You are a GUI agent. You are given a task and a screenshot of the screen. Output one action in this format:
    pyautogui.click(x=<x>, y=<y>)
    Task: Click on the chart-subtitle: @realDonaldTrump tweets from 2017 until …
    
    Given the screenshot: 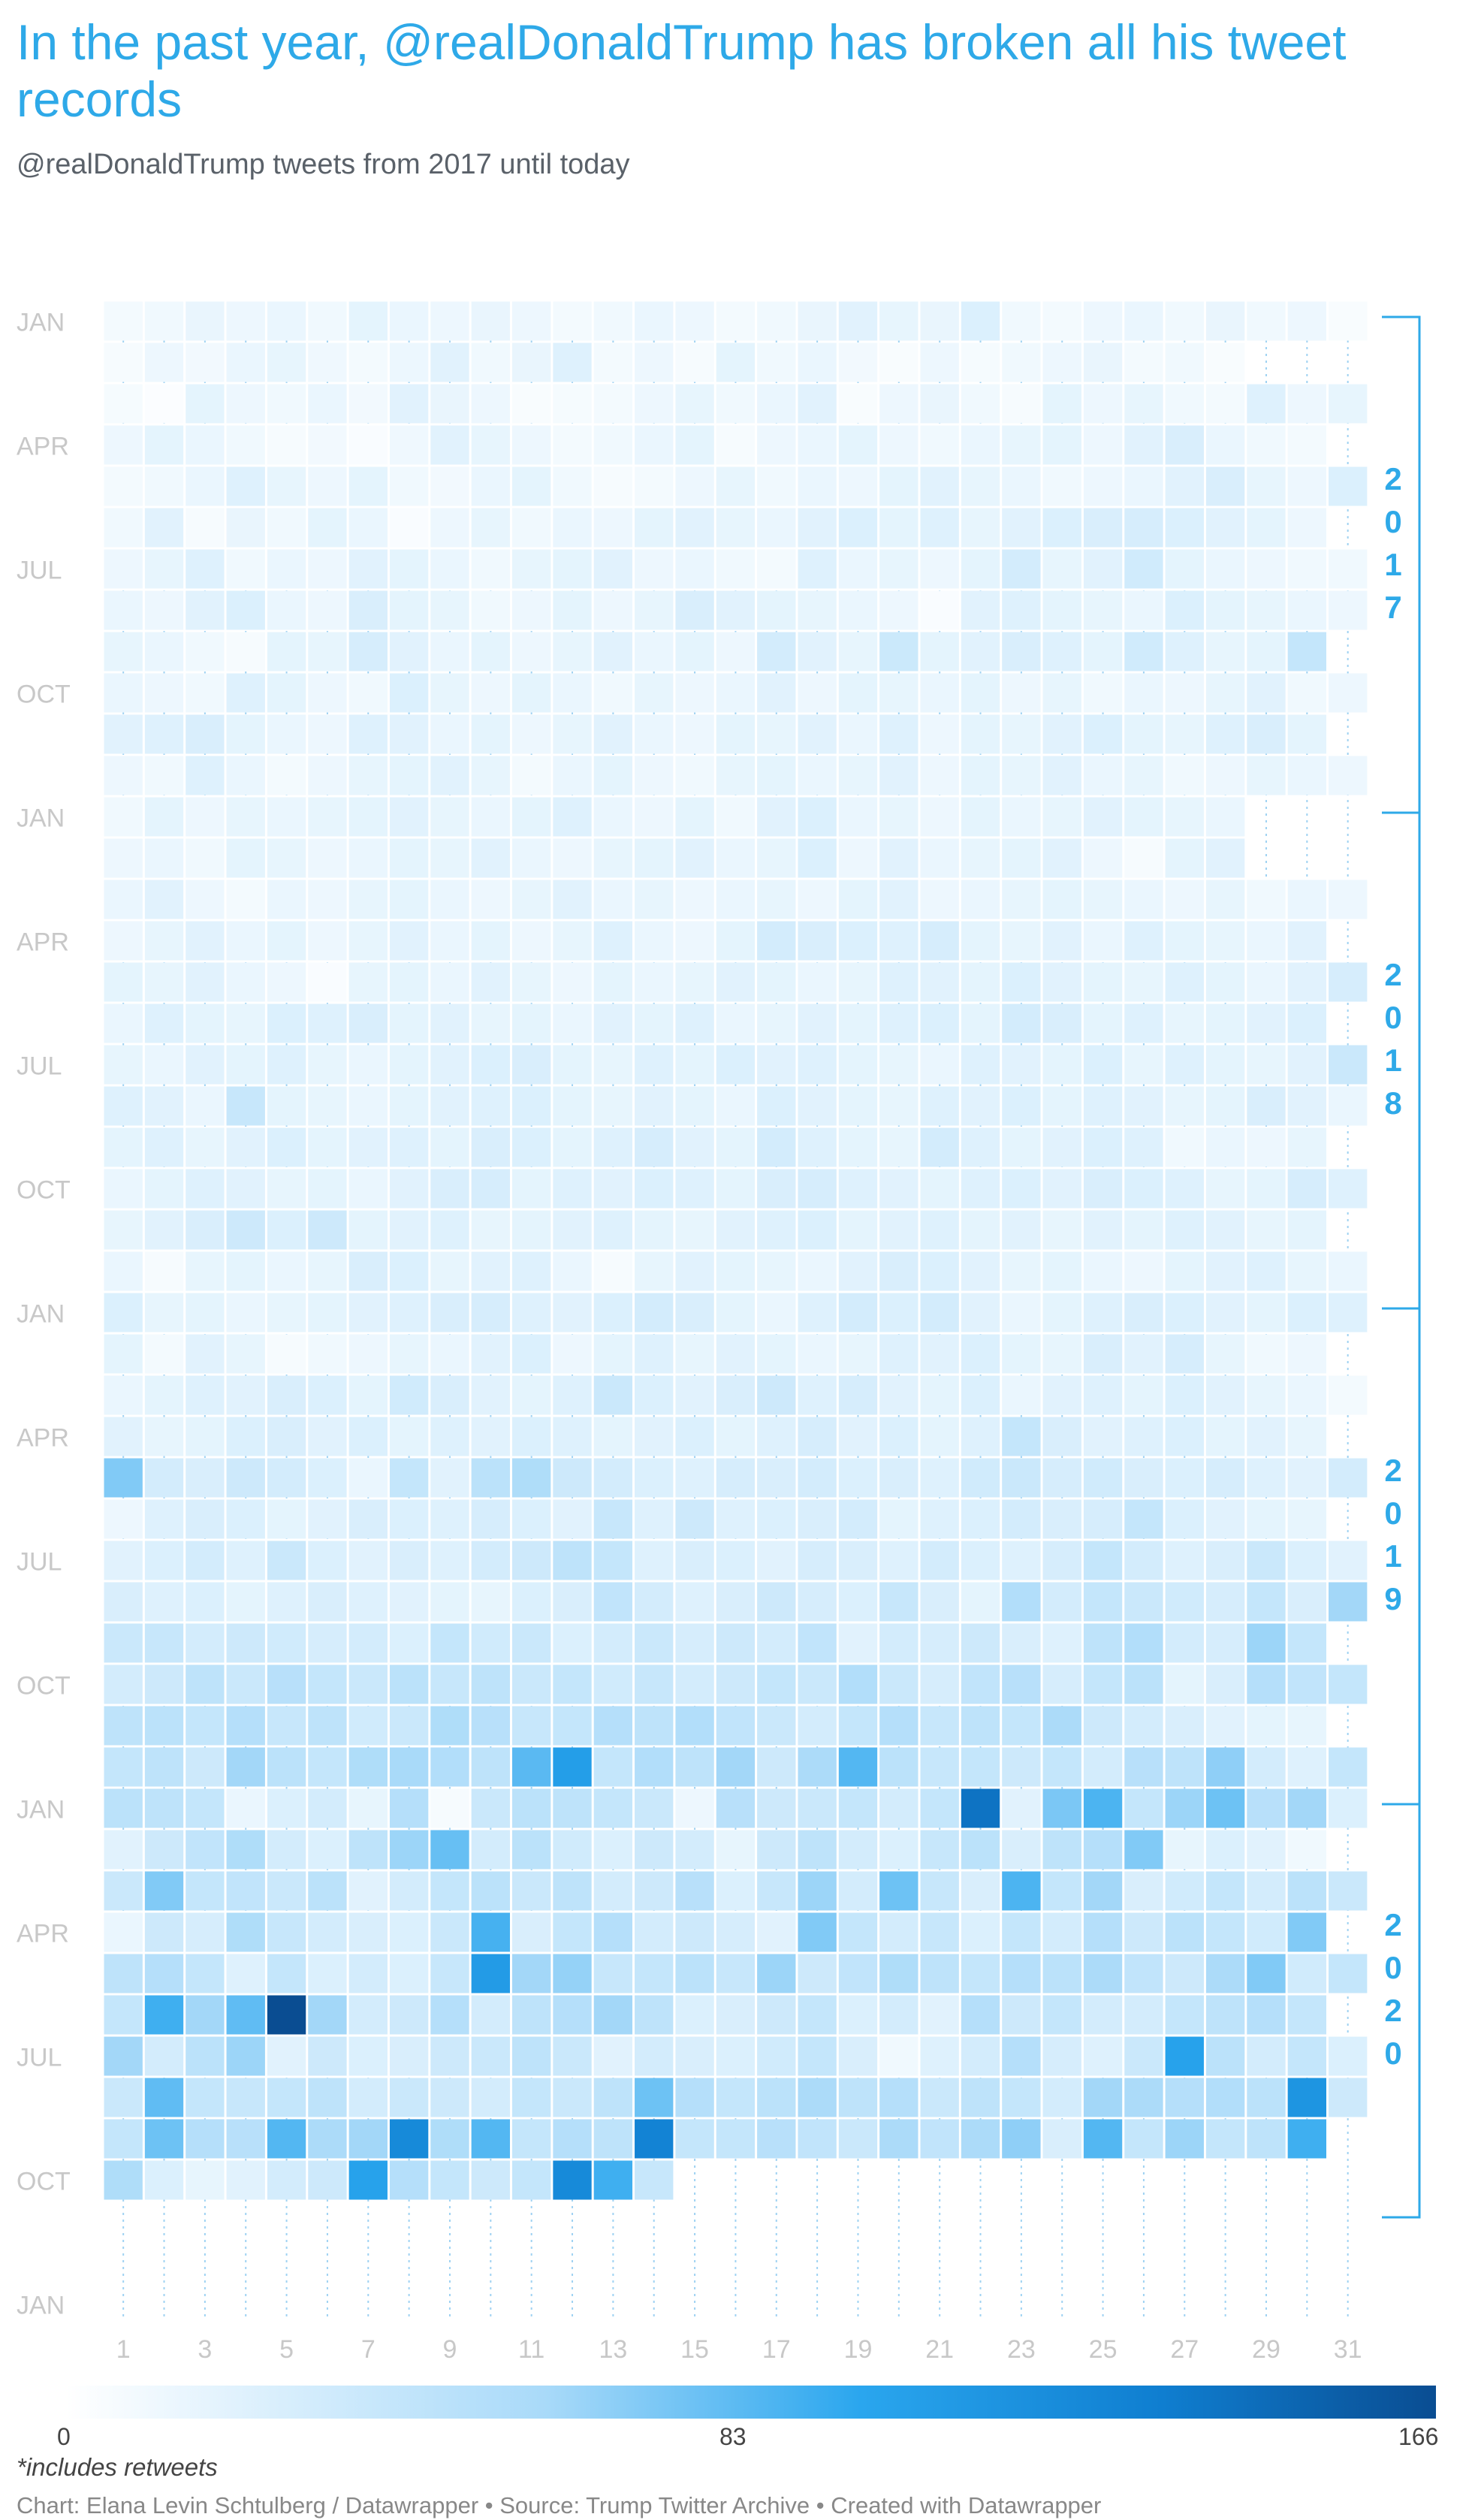 What is the action you would take?
    pyautogui.click(x=324, y=164)
    